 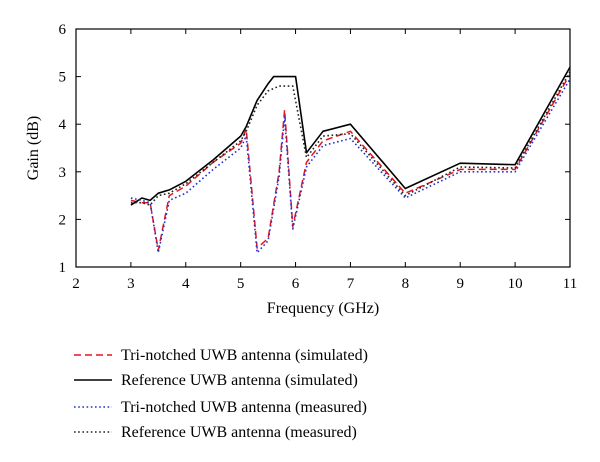 I want to click on y-tick-label: 2, so click(x=63, y=220).